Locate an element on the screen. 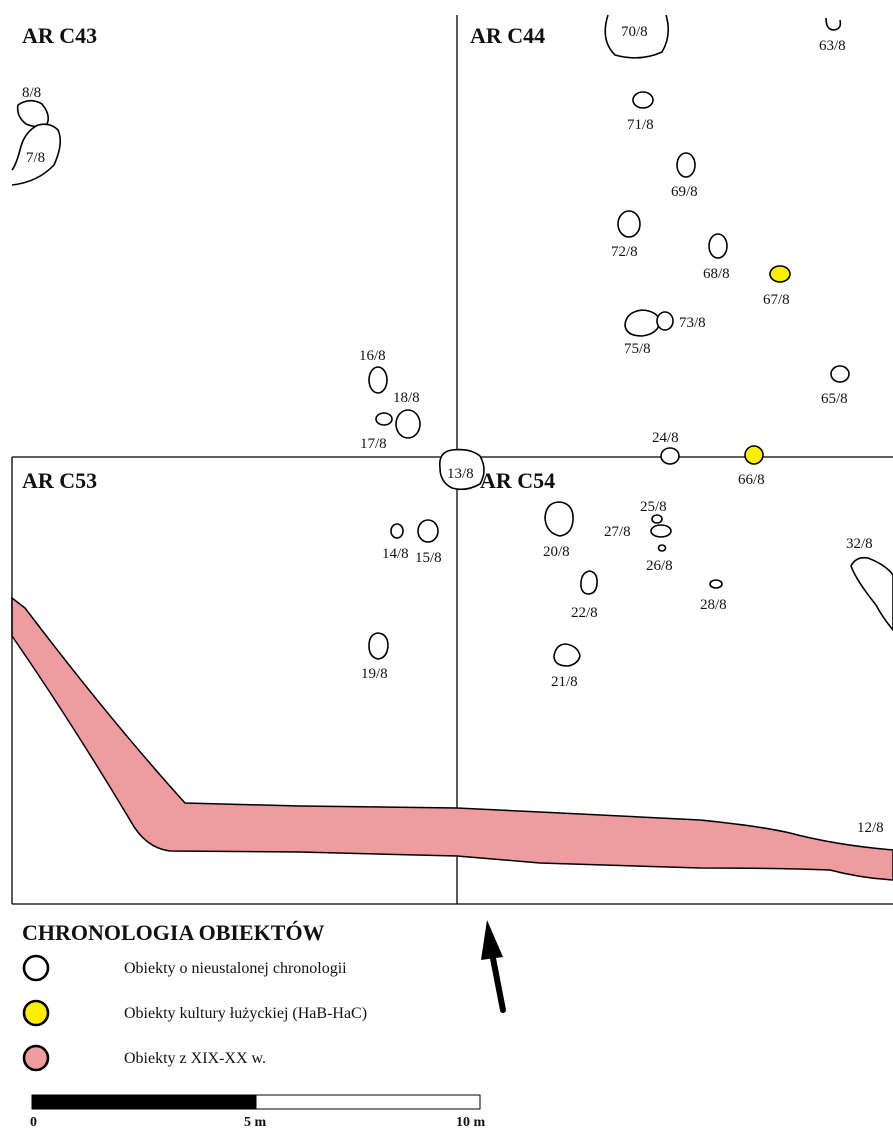  feature-label-69: 69/8 is located at coordinates (684, 192).